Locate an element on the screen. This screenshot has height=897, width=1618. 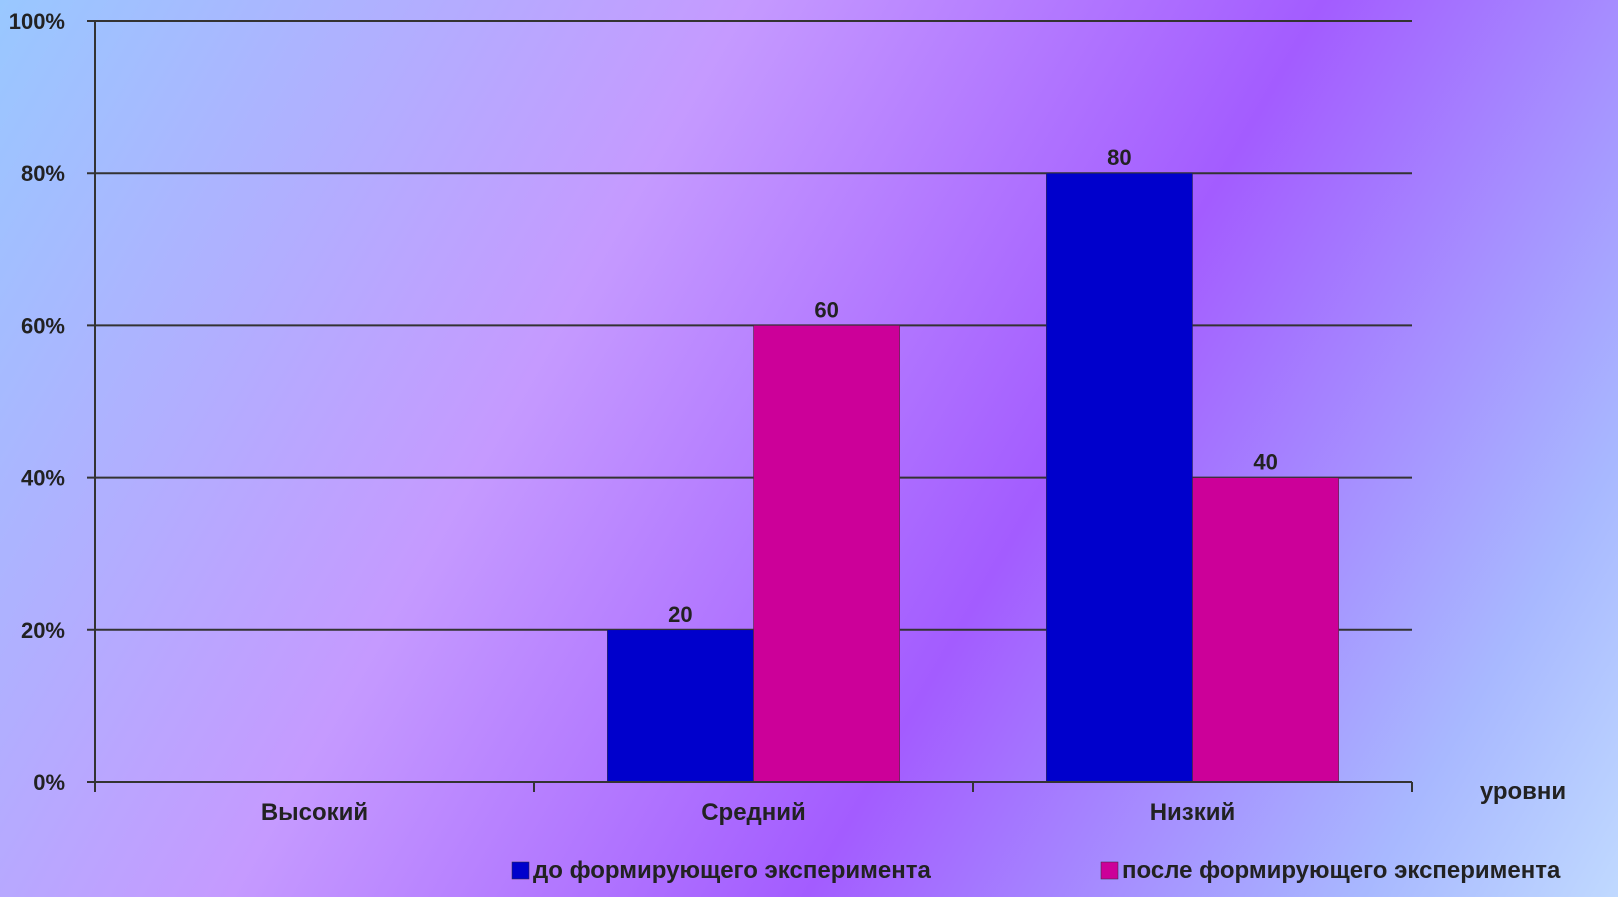
legend-label: после формирующего эксперимента is located at coordinates (1341, 870).